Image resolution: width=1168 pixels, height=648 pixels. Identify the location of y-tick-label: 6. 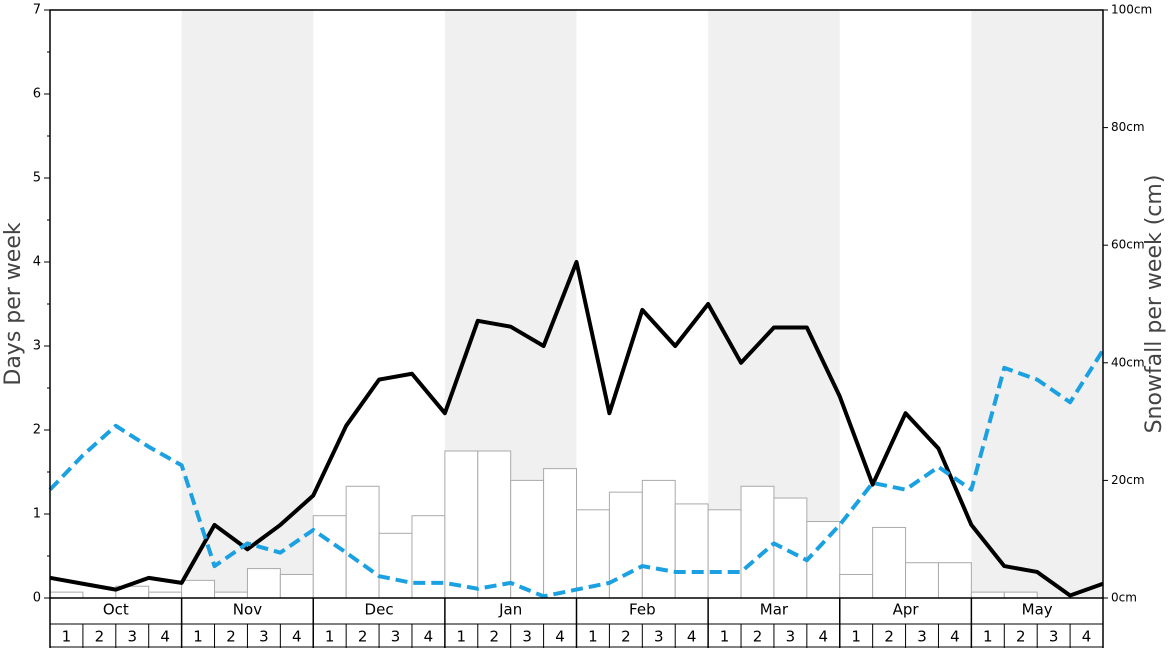
(37, 94).